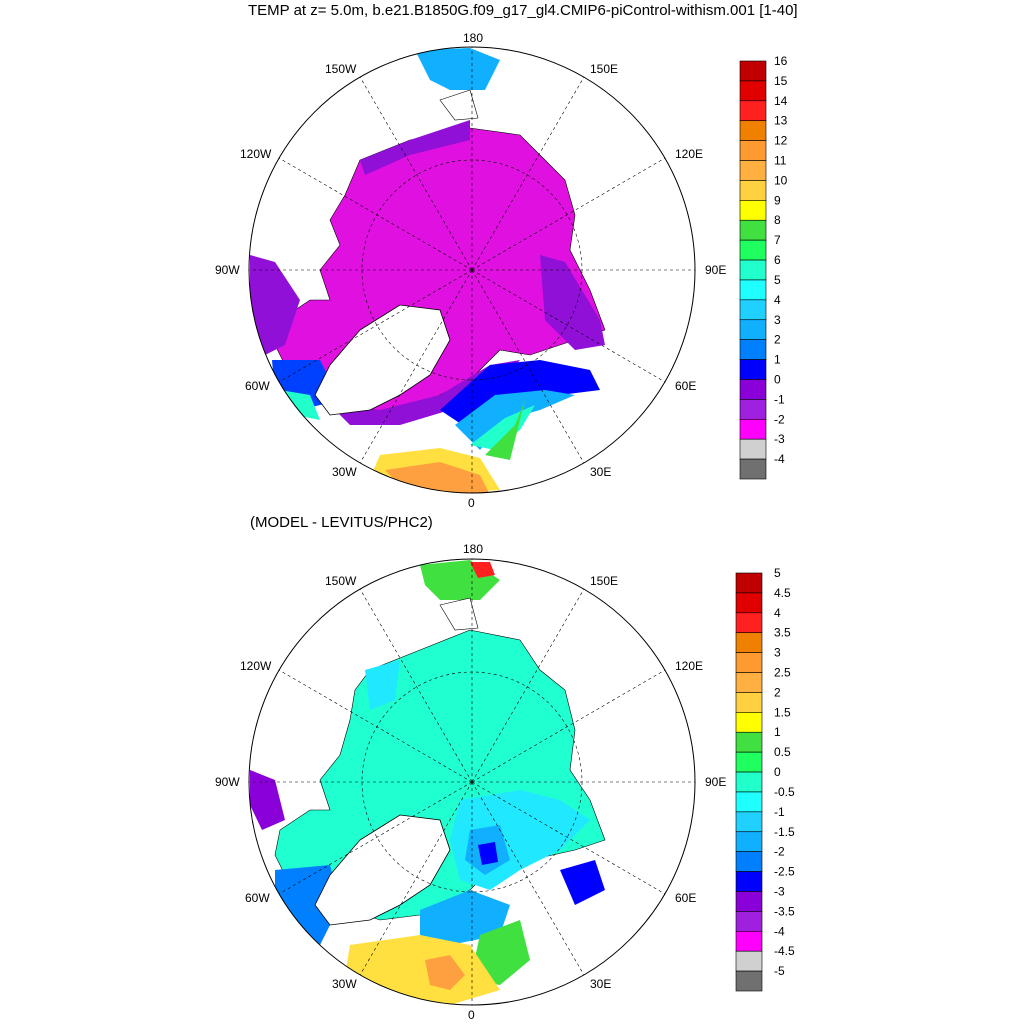 This screenshot has width=1024, height=1024. I want to click on top-label-180: 180, so click(473, 38).